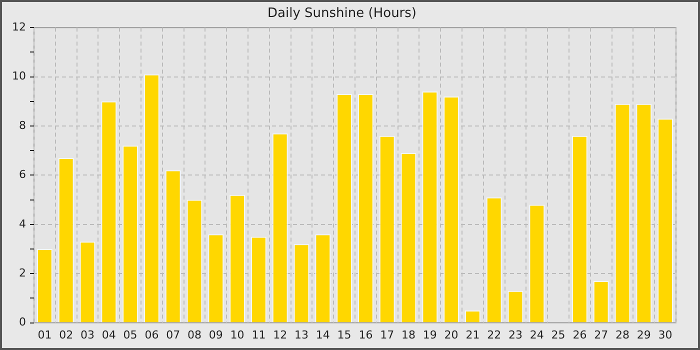 The width and height of the screenshot is (700, 350). I want to click on x-tick-label: 03, so click(87, 335).